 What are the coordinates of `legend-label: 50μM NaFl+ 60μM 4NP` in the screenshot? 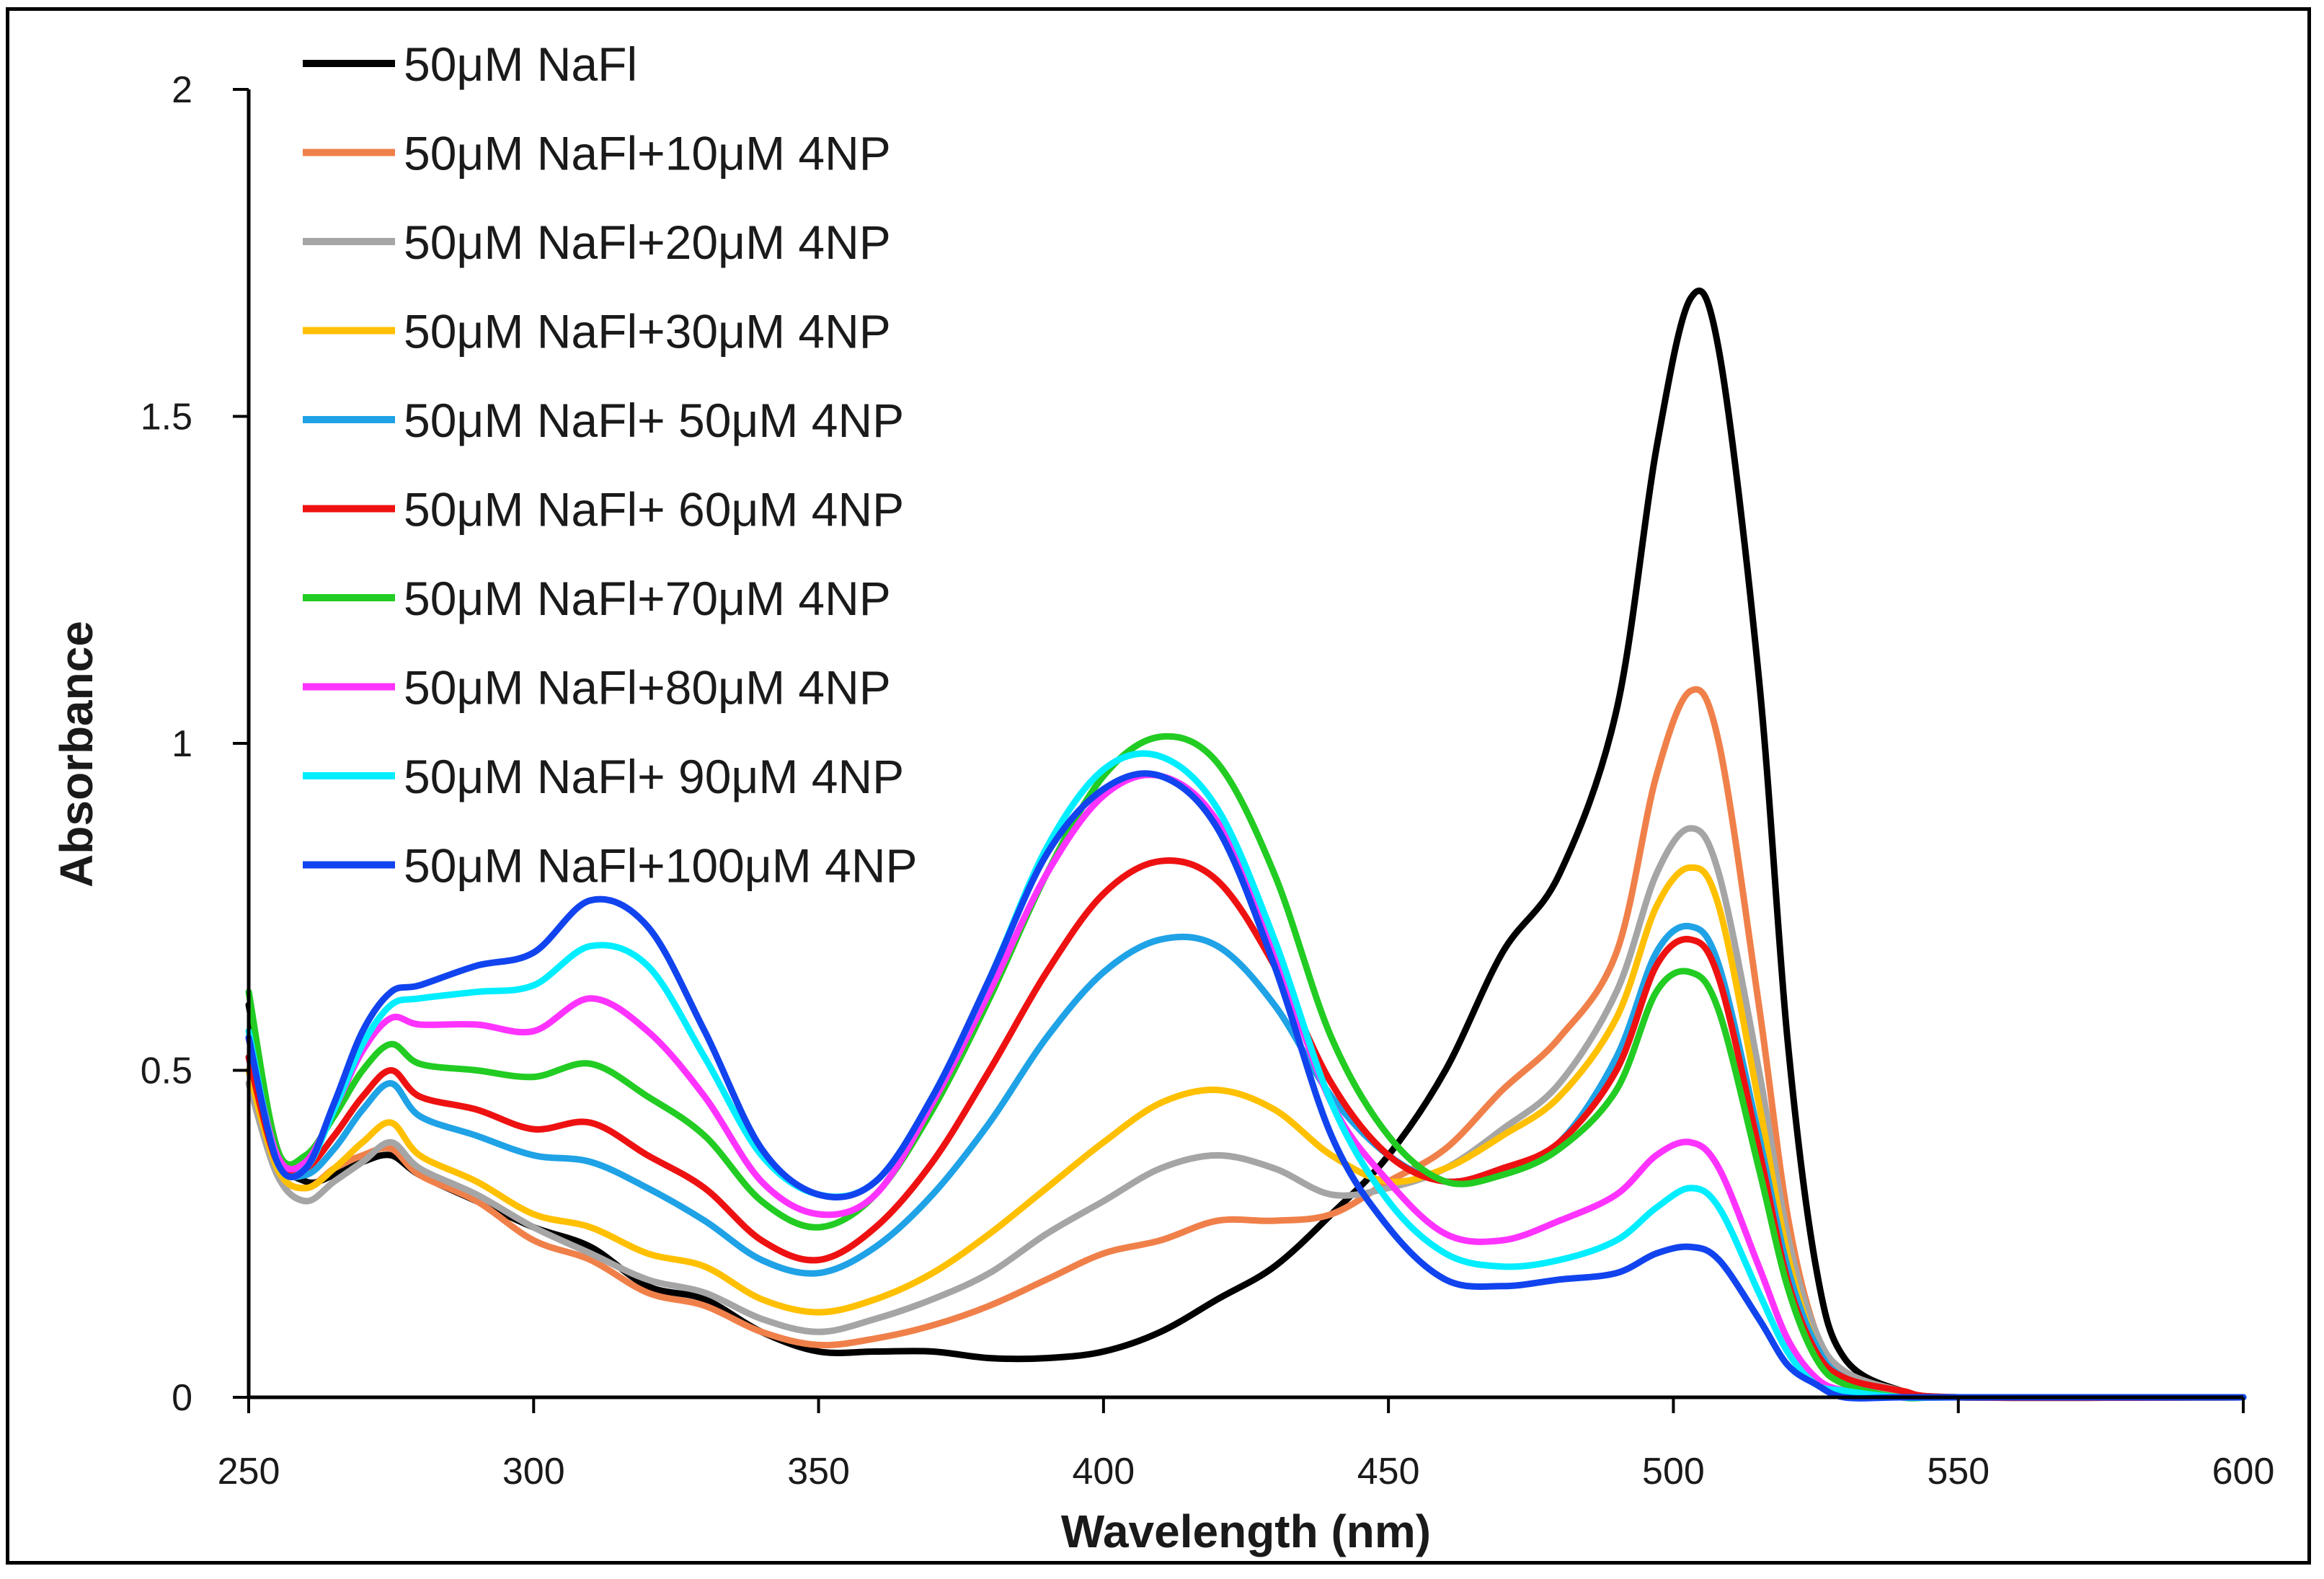 It's located at (654, 509).